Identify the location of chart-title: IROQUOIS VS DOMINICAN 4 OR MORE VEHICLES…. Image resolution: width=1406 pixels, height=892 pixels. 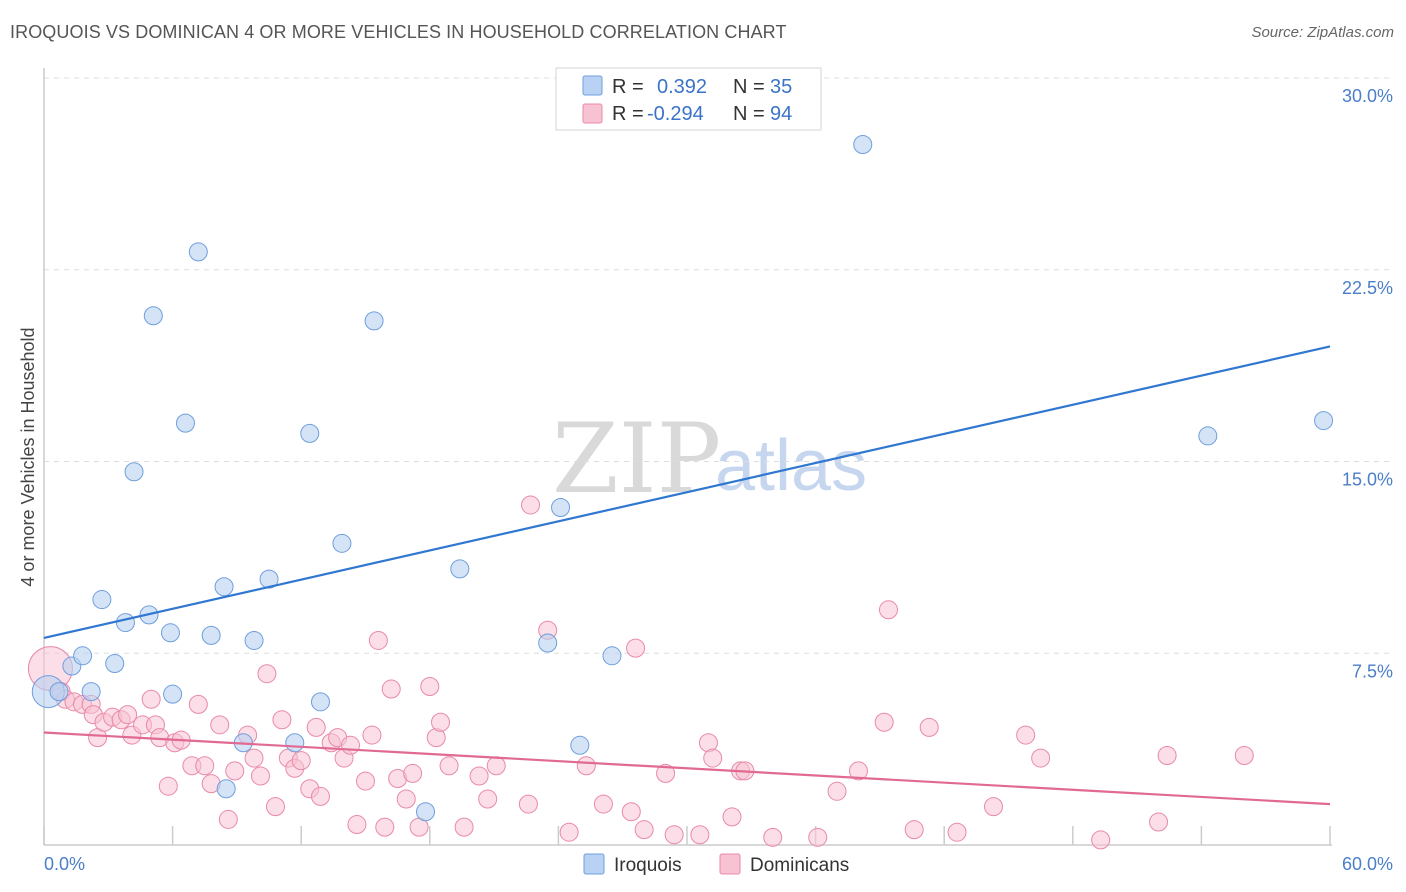
(398, 32).